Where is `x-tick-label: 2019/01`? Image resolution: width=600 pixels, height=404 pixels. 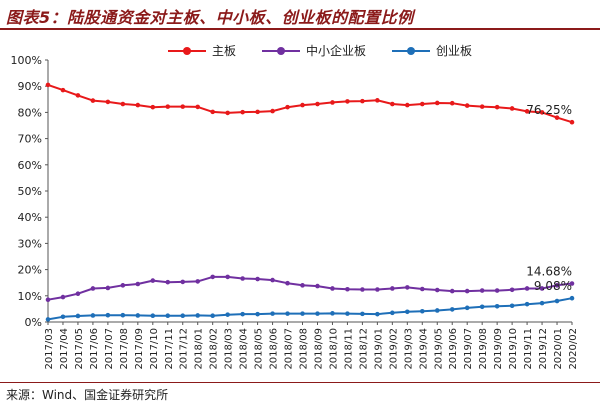 x-tick-label: 2019/01 is located at coordinates (378, 349).